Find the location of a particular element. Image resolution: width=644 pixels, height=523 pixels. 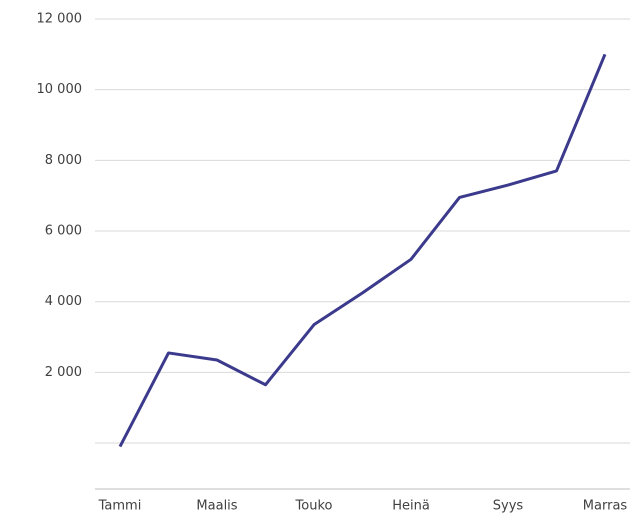

y-tick-label: 6 000 is located at coordinates (63, 231).